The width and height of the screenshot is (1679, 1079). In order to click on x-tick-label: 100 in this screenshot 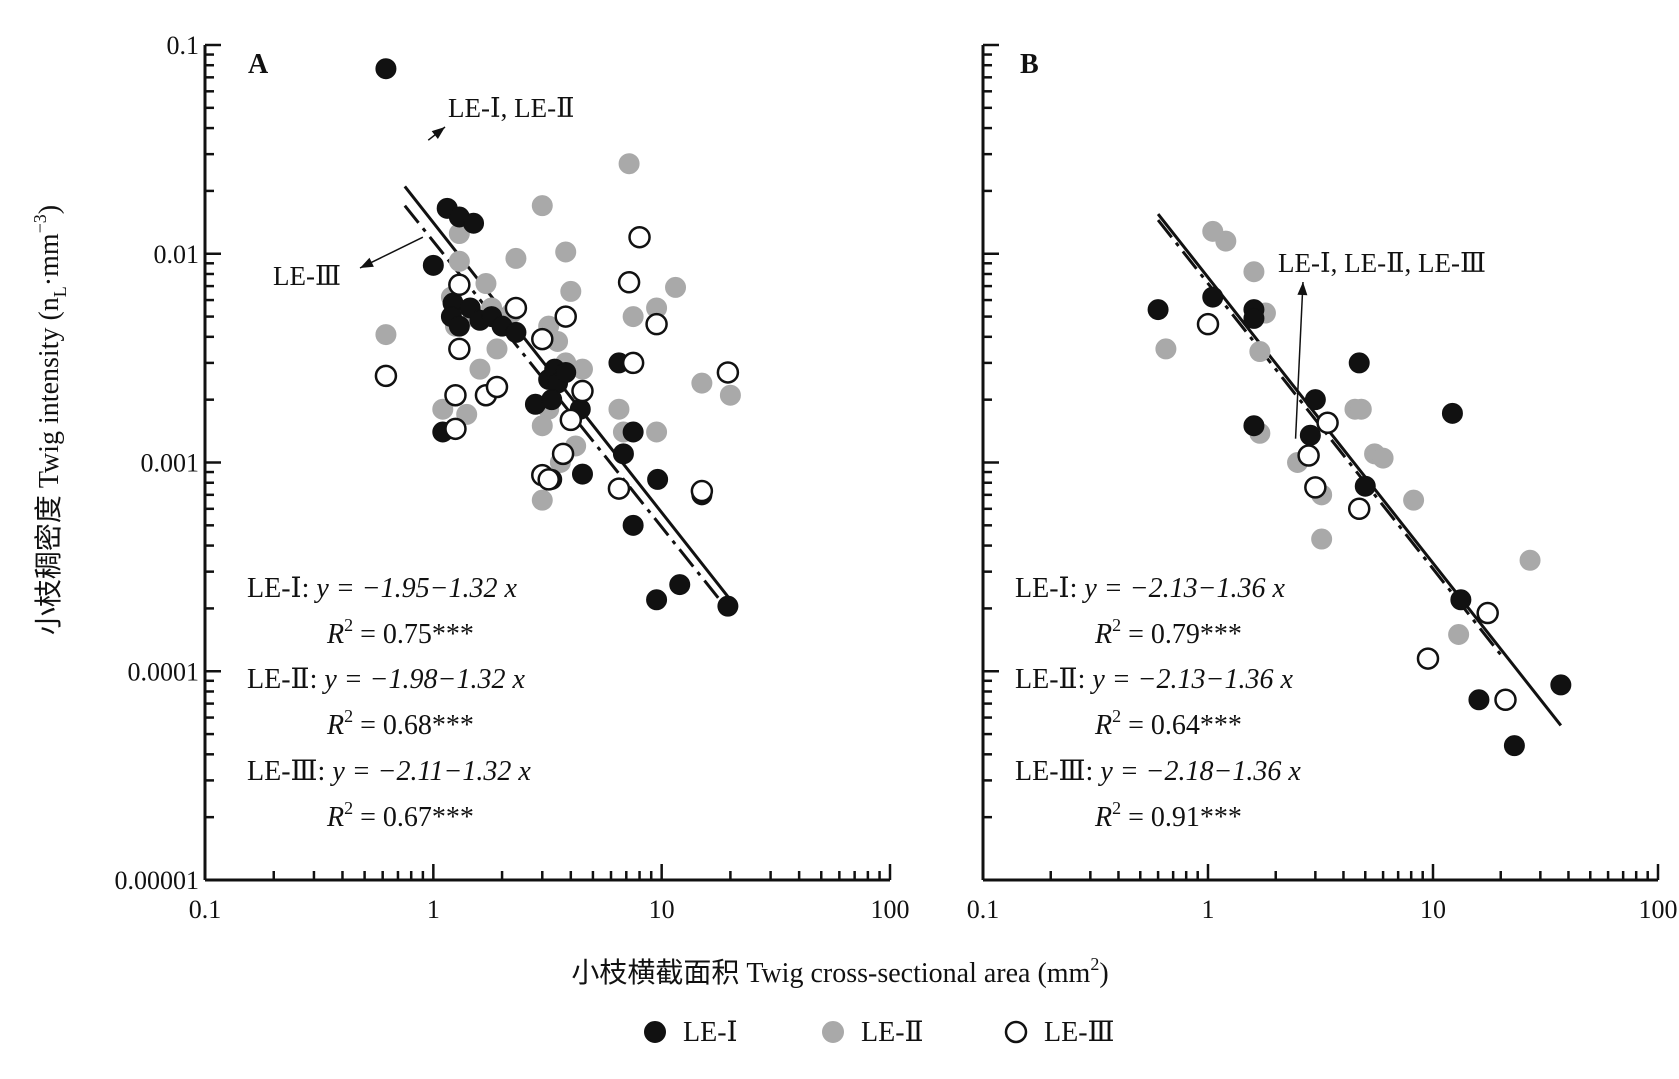, I will do `click(890, 909)`.